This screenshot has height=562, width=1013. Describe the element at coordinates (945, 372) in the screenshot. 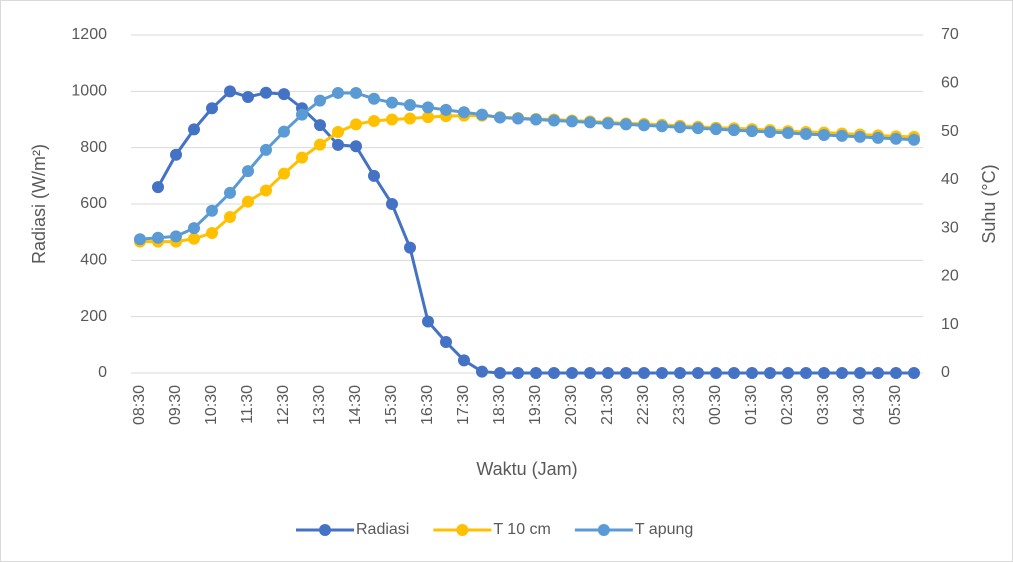

I see `y2-tick-label: 0` at that location.